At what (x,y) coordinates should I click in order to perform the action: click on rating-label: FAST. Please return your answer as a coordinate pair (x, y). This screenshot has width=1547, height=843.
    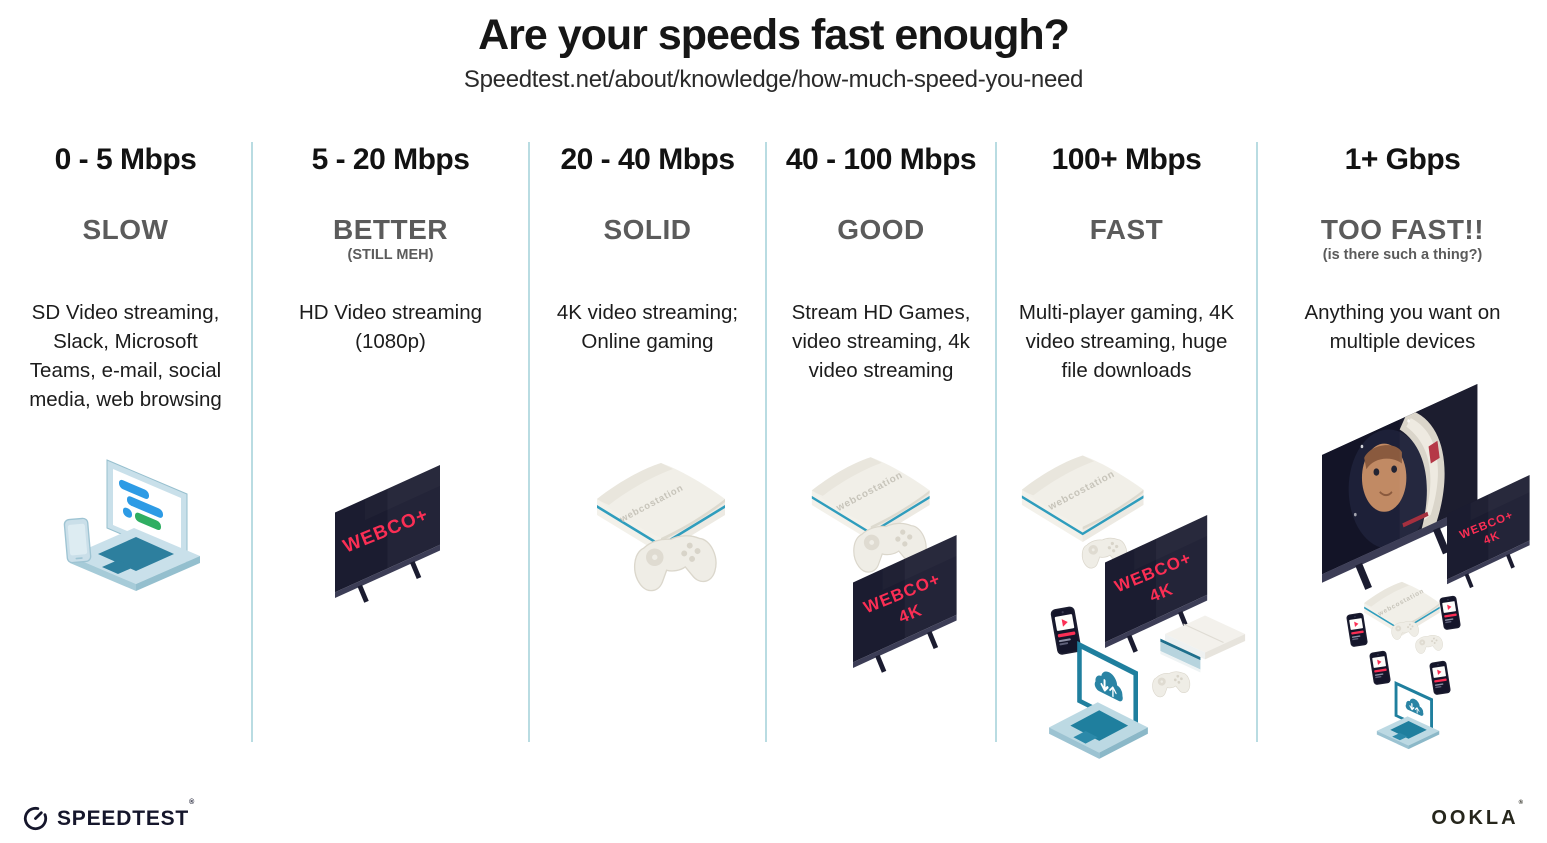
    Looking at the image, I should click on (1126, 229).